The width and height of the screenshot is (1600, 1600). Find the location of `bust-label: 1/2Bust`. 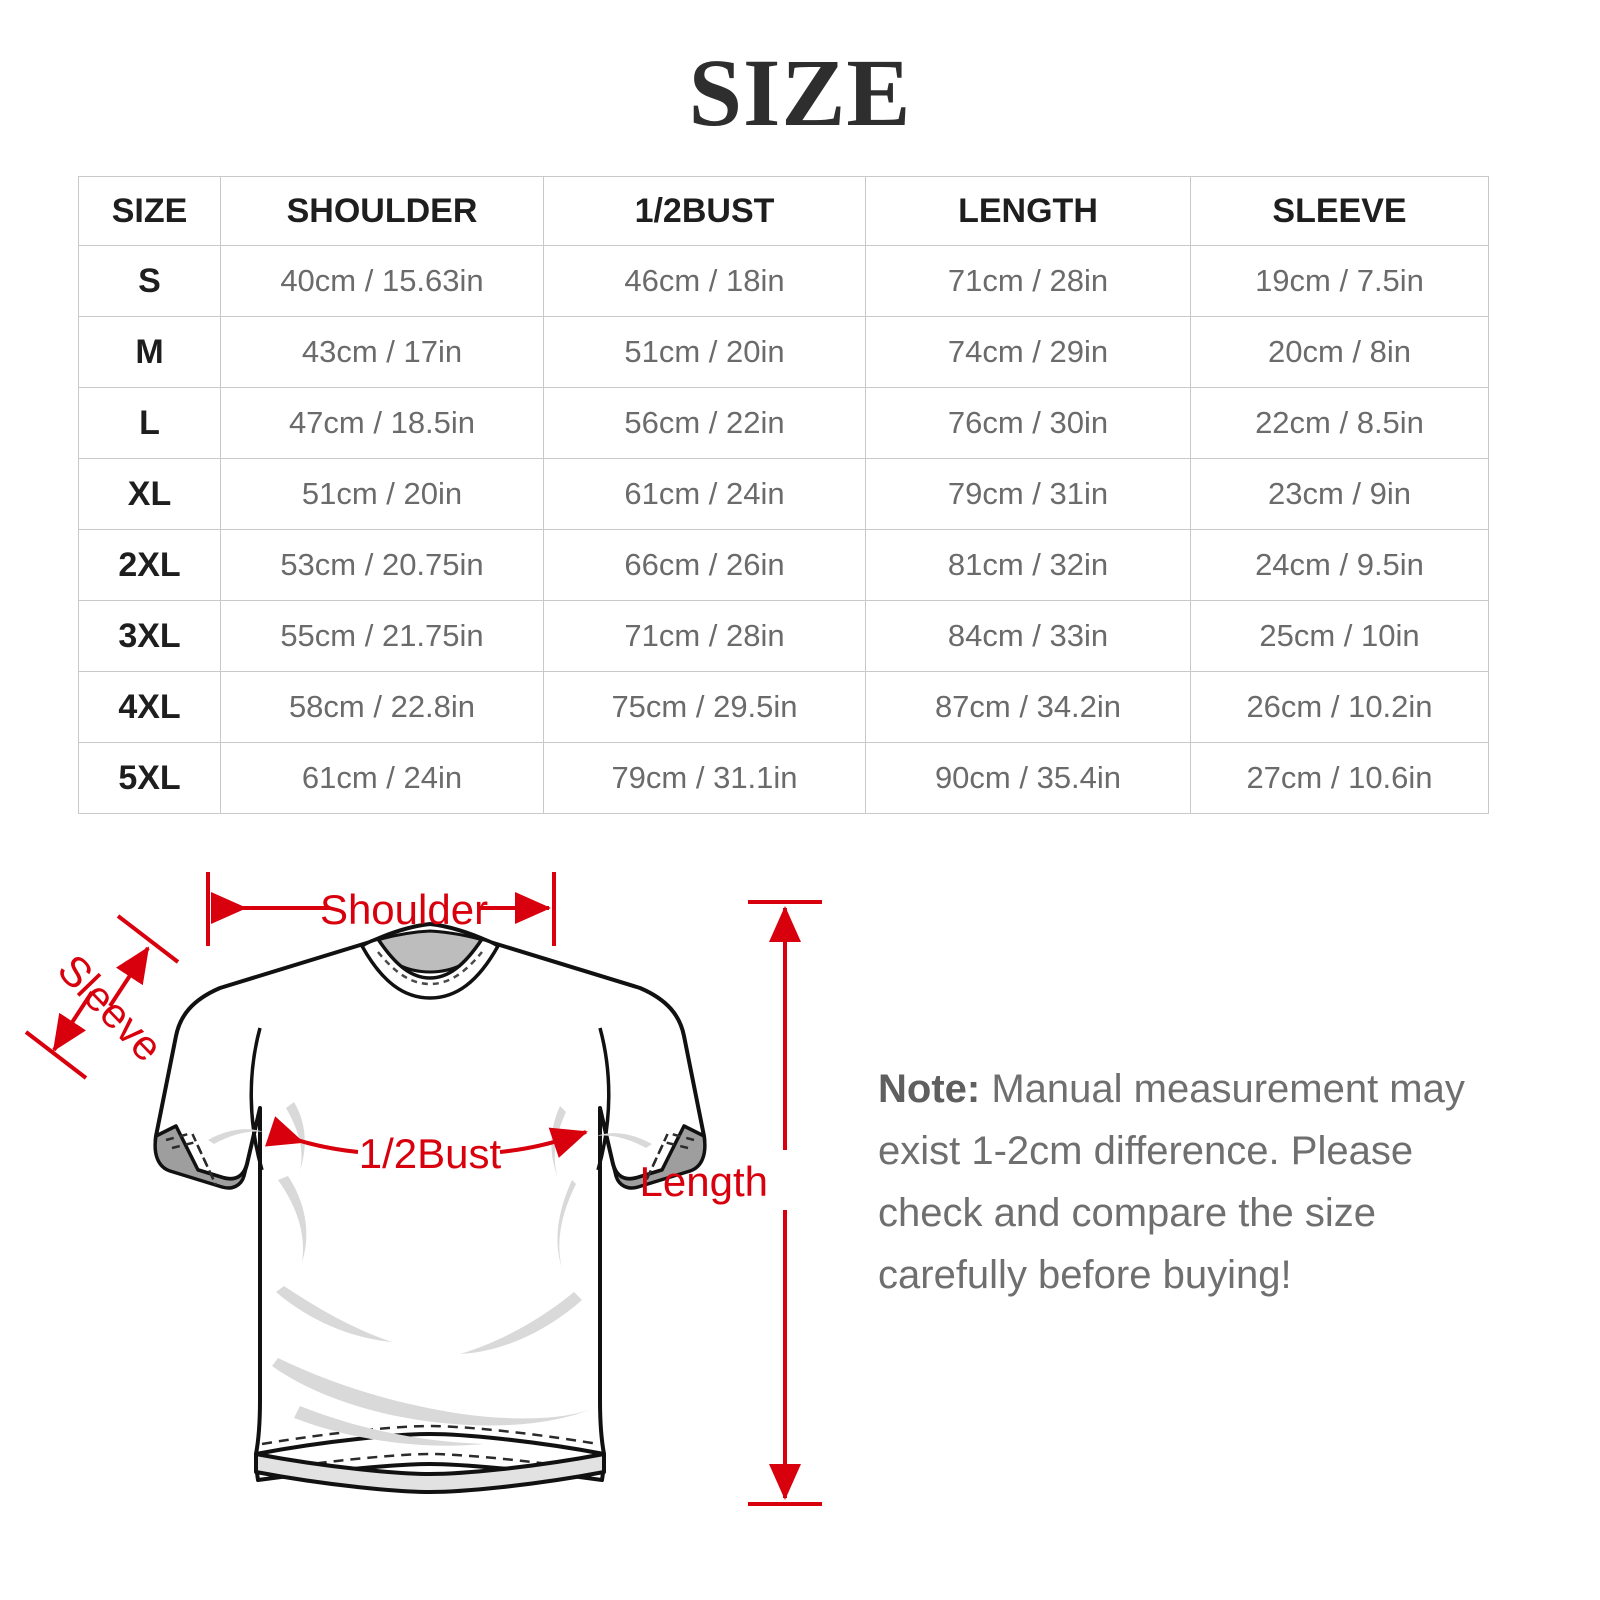

bust-label: 1/2Bust is located at coordinates (430, 1153).